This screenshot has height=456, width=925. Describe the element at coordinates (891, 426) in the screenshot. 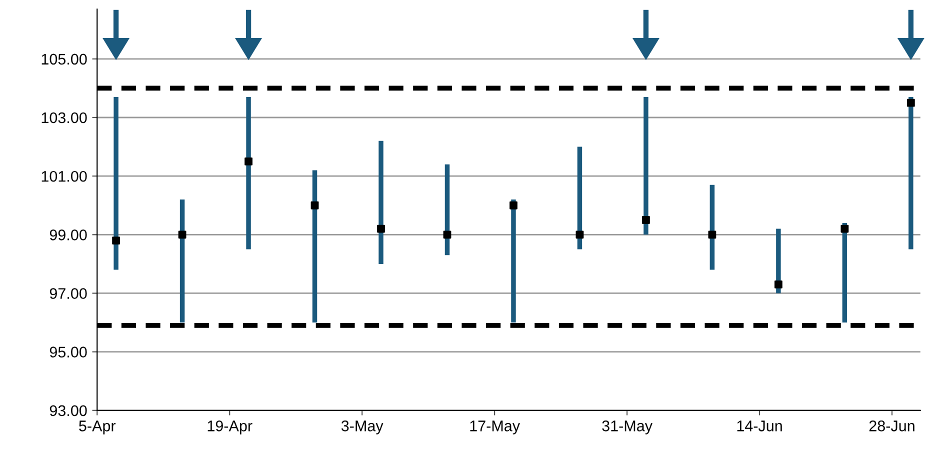

I see `x-tick-label: 28-Jun` at that location.